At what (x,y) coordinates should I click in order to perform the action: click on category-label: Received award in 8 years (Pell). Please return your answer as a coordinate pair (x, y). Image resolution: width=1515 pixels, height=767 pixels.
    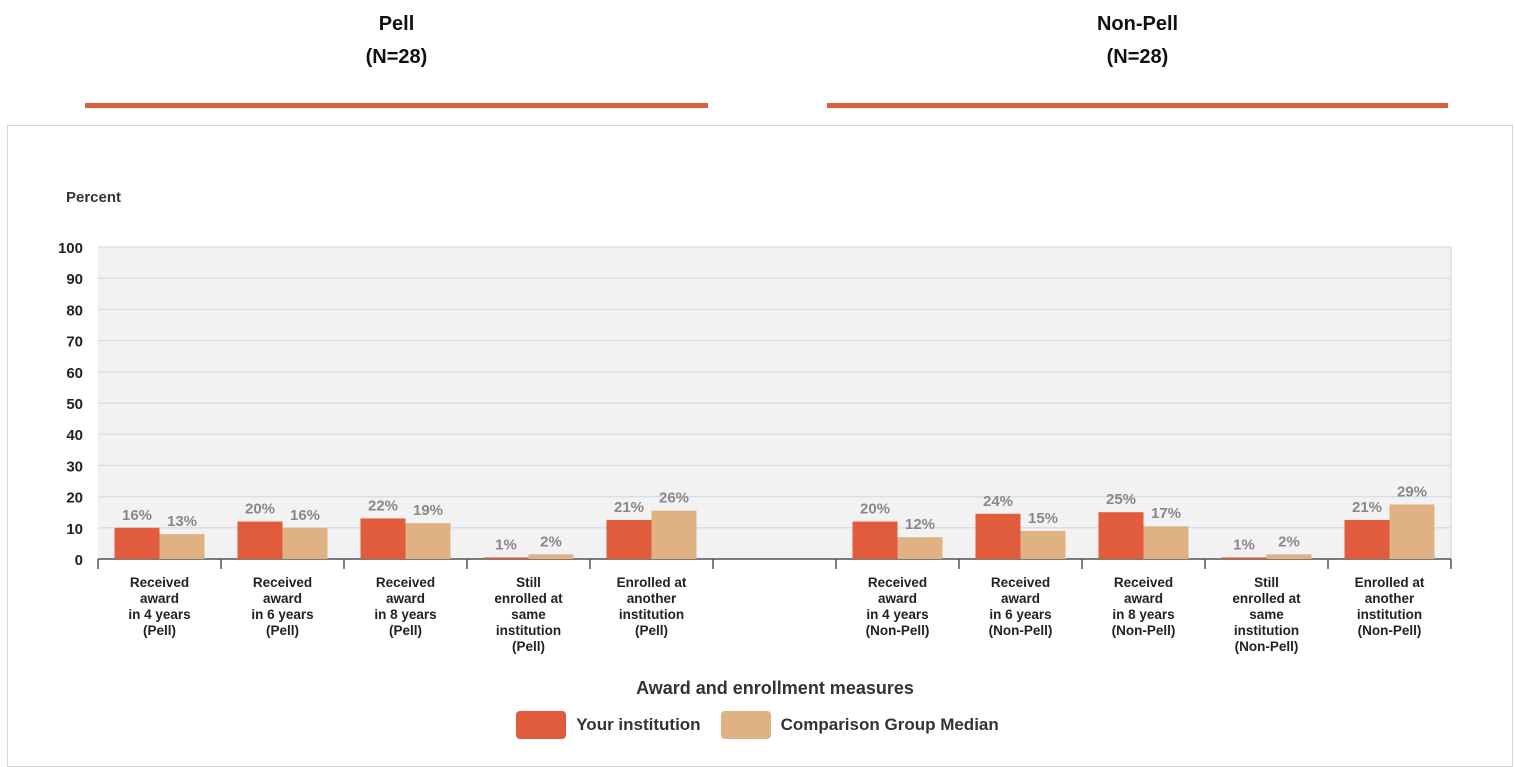
    Looking at the image, I should click on (405, 606).